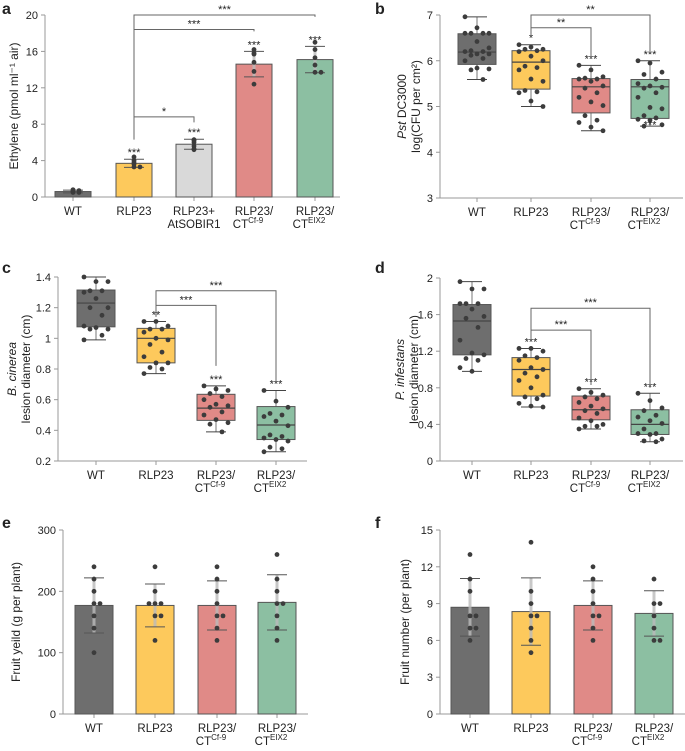  I want to click on panel-letter: c, so click(6, 268).